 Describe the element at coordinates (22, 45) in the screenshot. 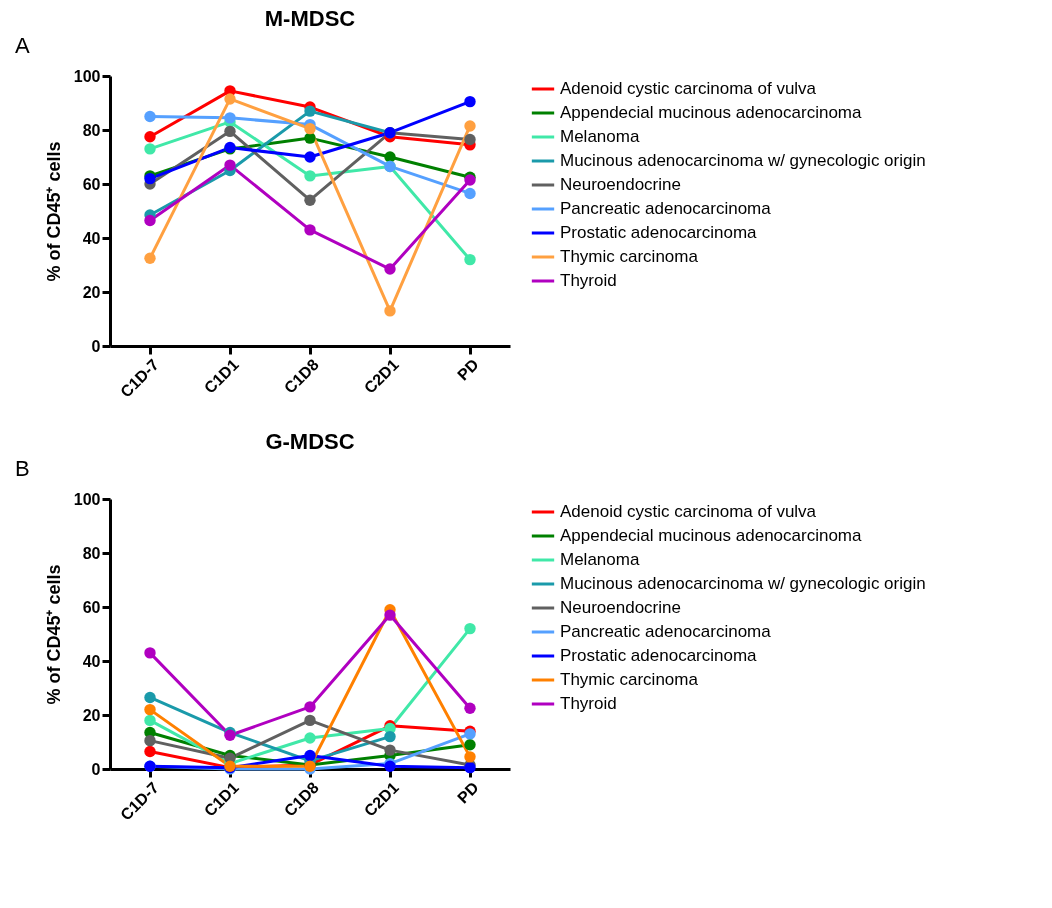

I see `text: A` at that location.